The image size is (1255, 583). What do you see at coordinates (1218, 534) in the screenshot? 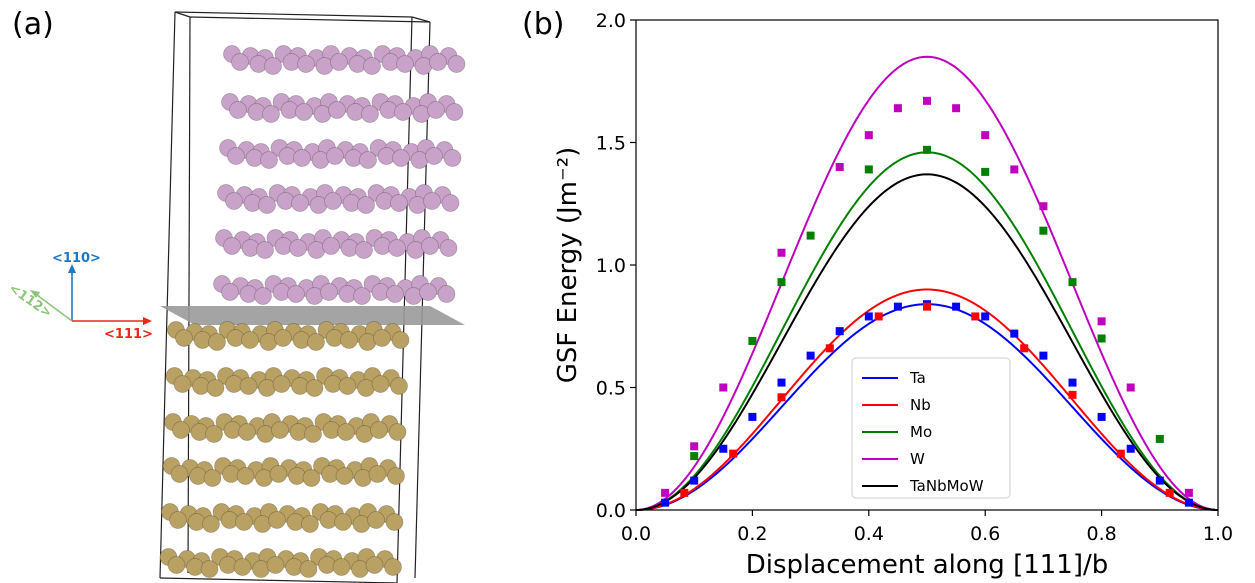
I see `x-tick-label: 1.0` at bounding box center [1218, 534].